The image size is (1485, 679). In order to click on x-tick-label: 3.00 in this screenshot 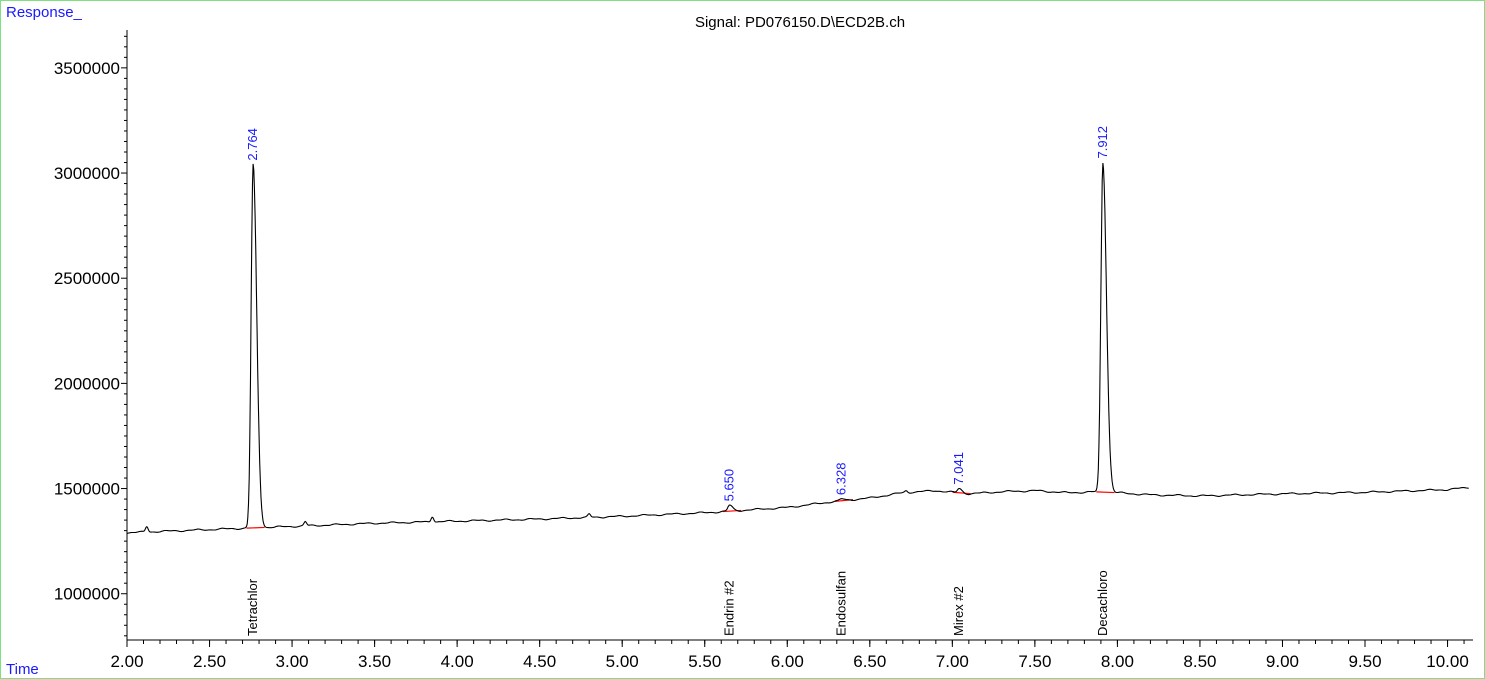, I will do `click(292, 661)`.